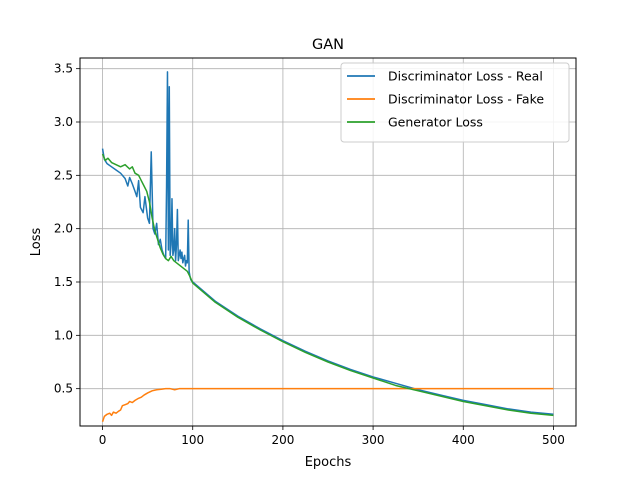 Image resolution: width=640 pixels, height=478 pixels. What do you see at coordinates (328, 45) in the screenshot?
I see `chart-title: GAN` at bounding box center [328, 45].